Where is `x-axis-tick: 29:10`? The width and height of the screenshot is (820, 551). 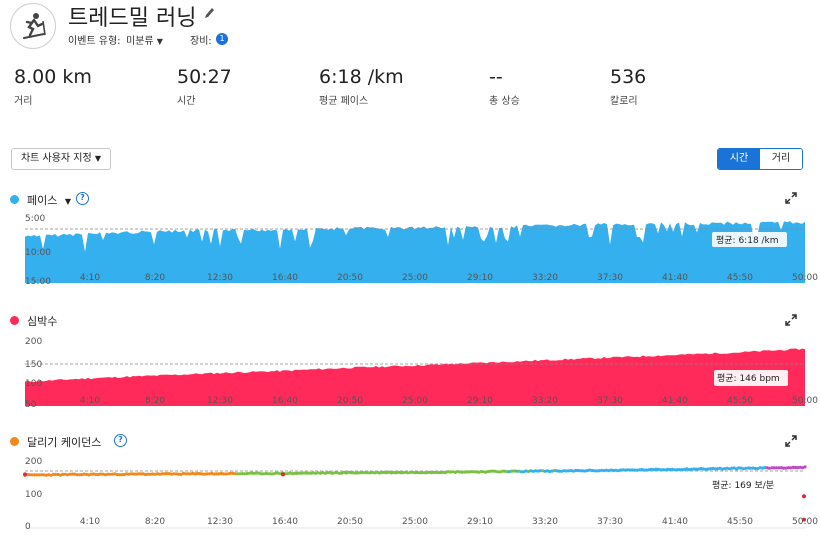 x-axis-tick: 29:10 is located at coordinates (480, 401).